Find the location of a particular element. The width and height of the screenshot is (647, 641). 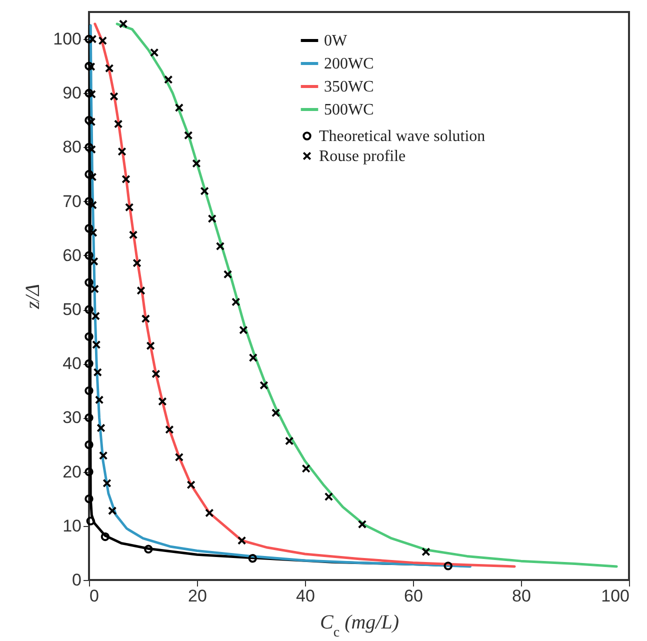

legend-label: 500WC is located at coordinates (349, 110).